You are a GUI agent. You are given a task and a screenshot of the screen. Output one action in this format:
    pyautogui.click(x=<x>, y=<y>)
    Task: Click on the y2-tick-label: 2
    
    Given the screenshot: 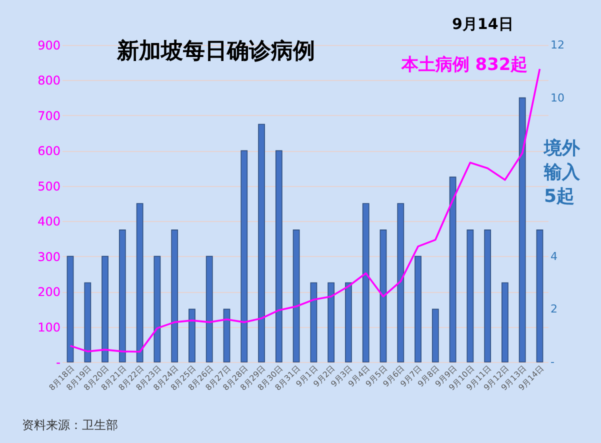 What is the action you would take?
    pyautogui.click(x=554, y=309)
    